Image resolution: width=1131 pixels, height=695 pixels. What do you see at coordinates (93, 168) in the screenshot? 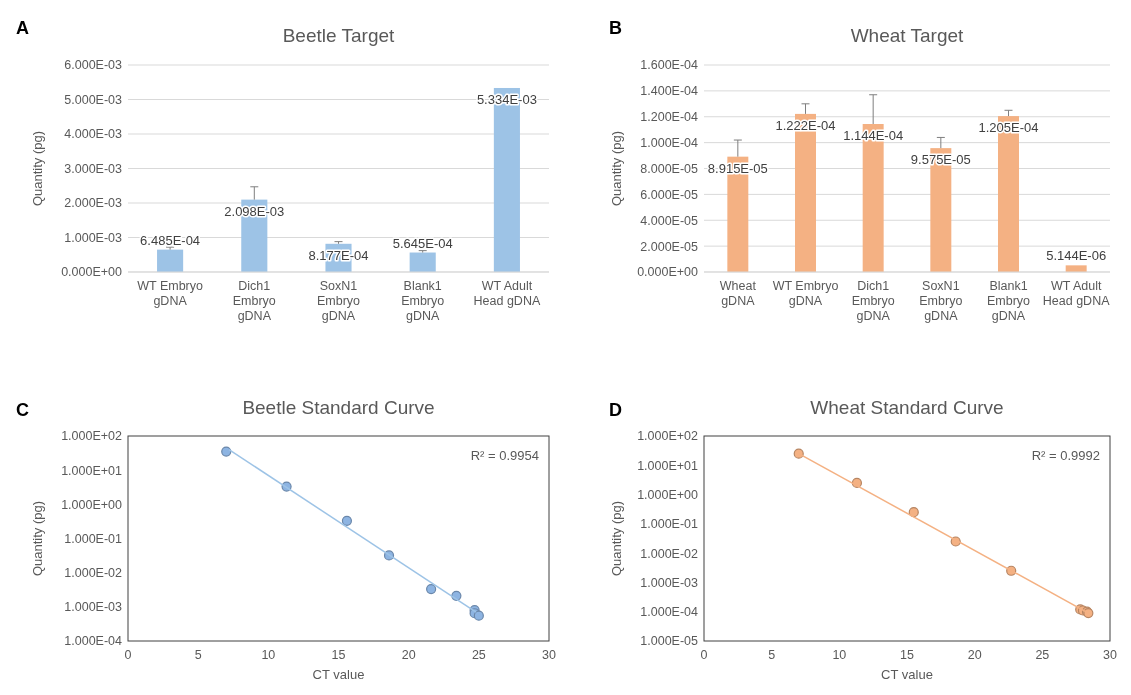
I see `y-tick-label: 3.000E-03` at bounding box center [93, 168].